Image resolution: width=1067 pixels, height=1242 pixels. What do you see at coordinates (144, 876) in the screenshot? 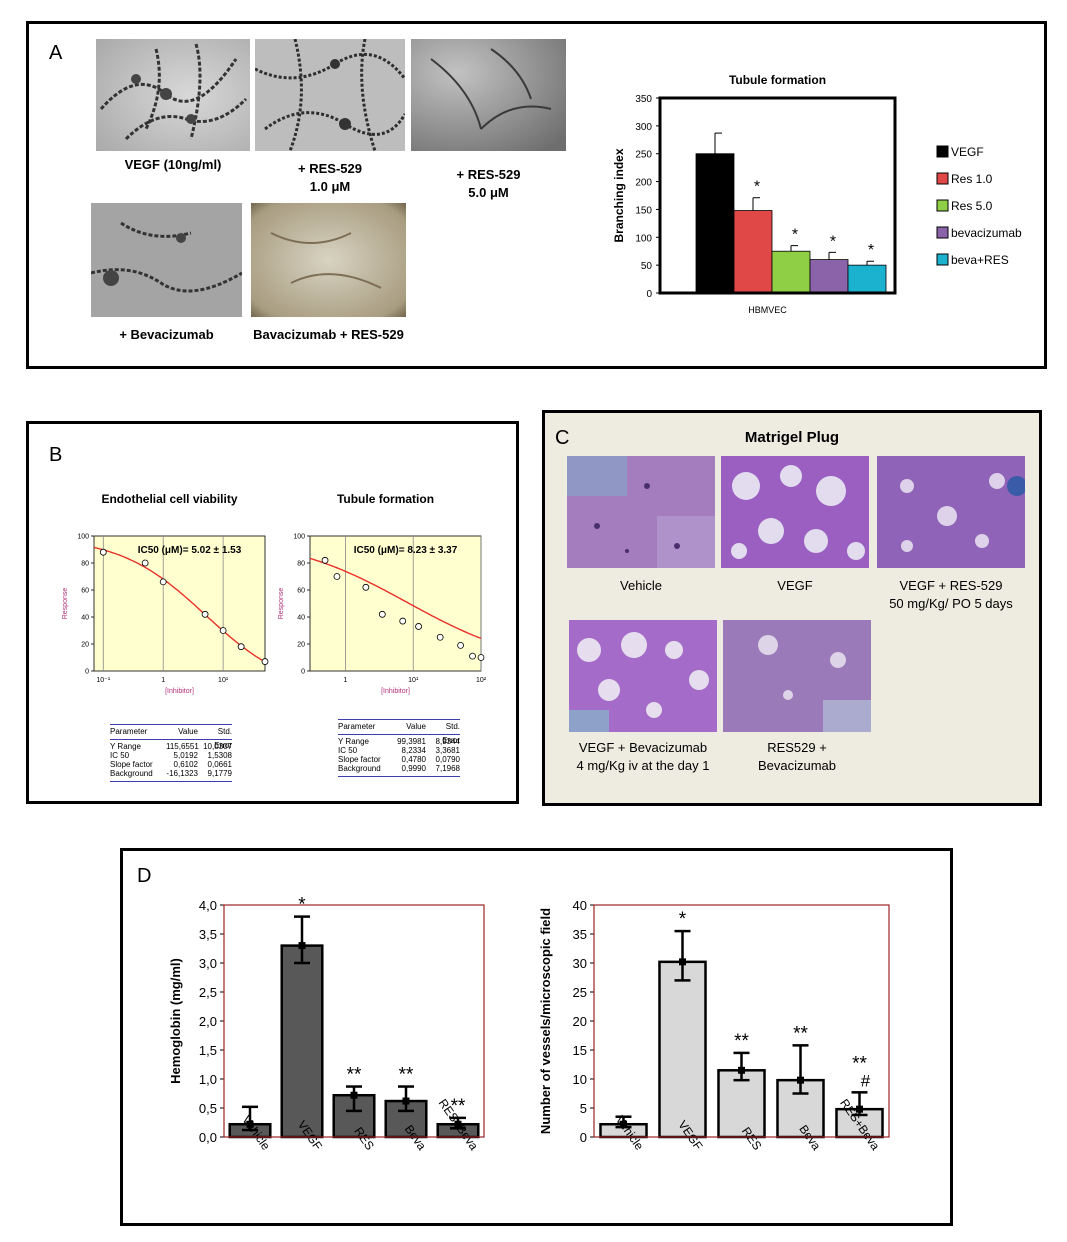
I see `panel-d-letter: D` at bounding box center [144, 876].